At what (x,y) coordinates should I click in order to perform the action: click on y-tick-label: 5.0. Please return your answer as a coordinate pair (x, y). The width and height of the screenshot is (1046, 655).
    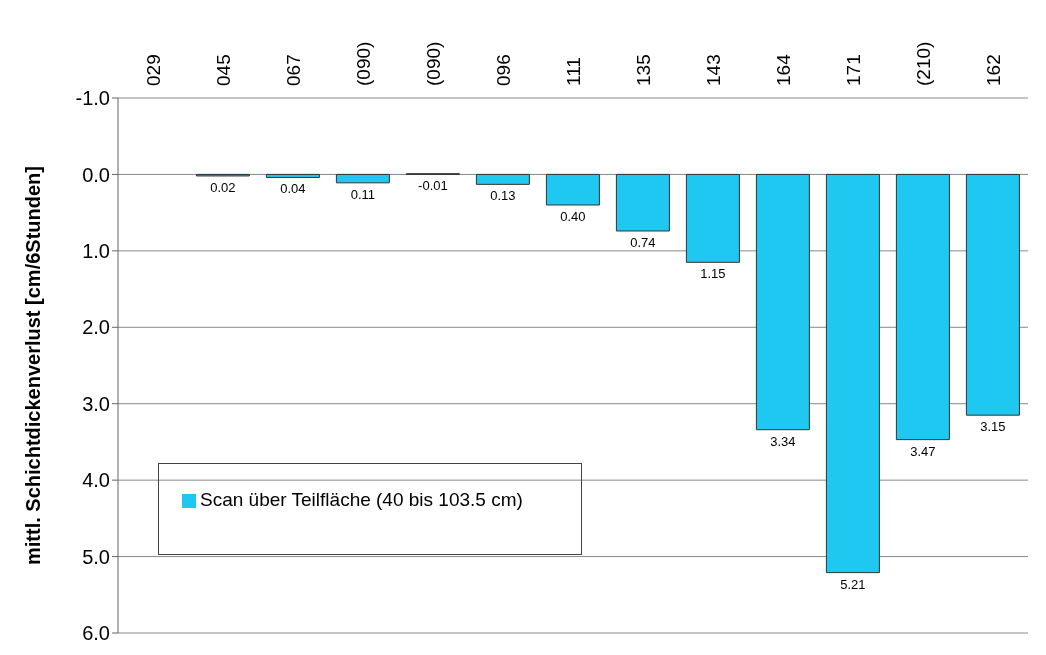
    Looking at the image, I should click on (96, 556).